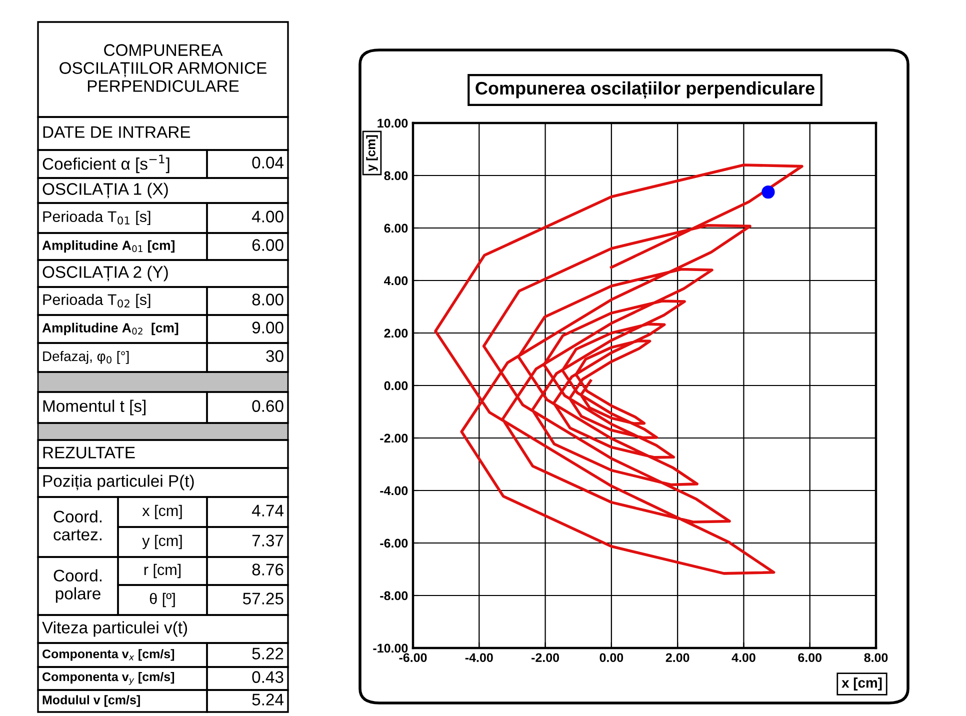 Image resolution: width=966 pixels, height=716 pixels. I want to click on text: 30, so click(275, 356).